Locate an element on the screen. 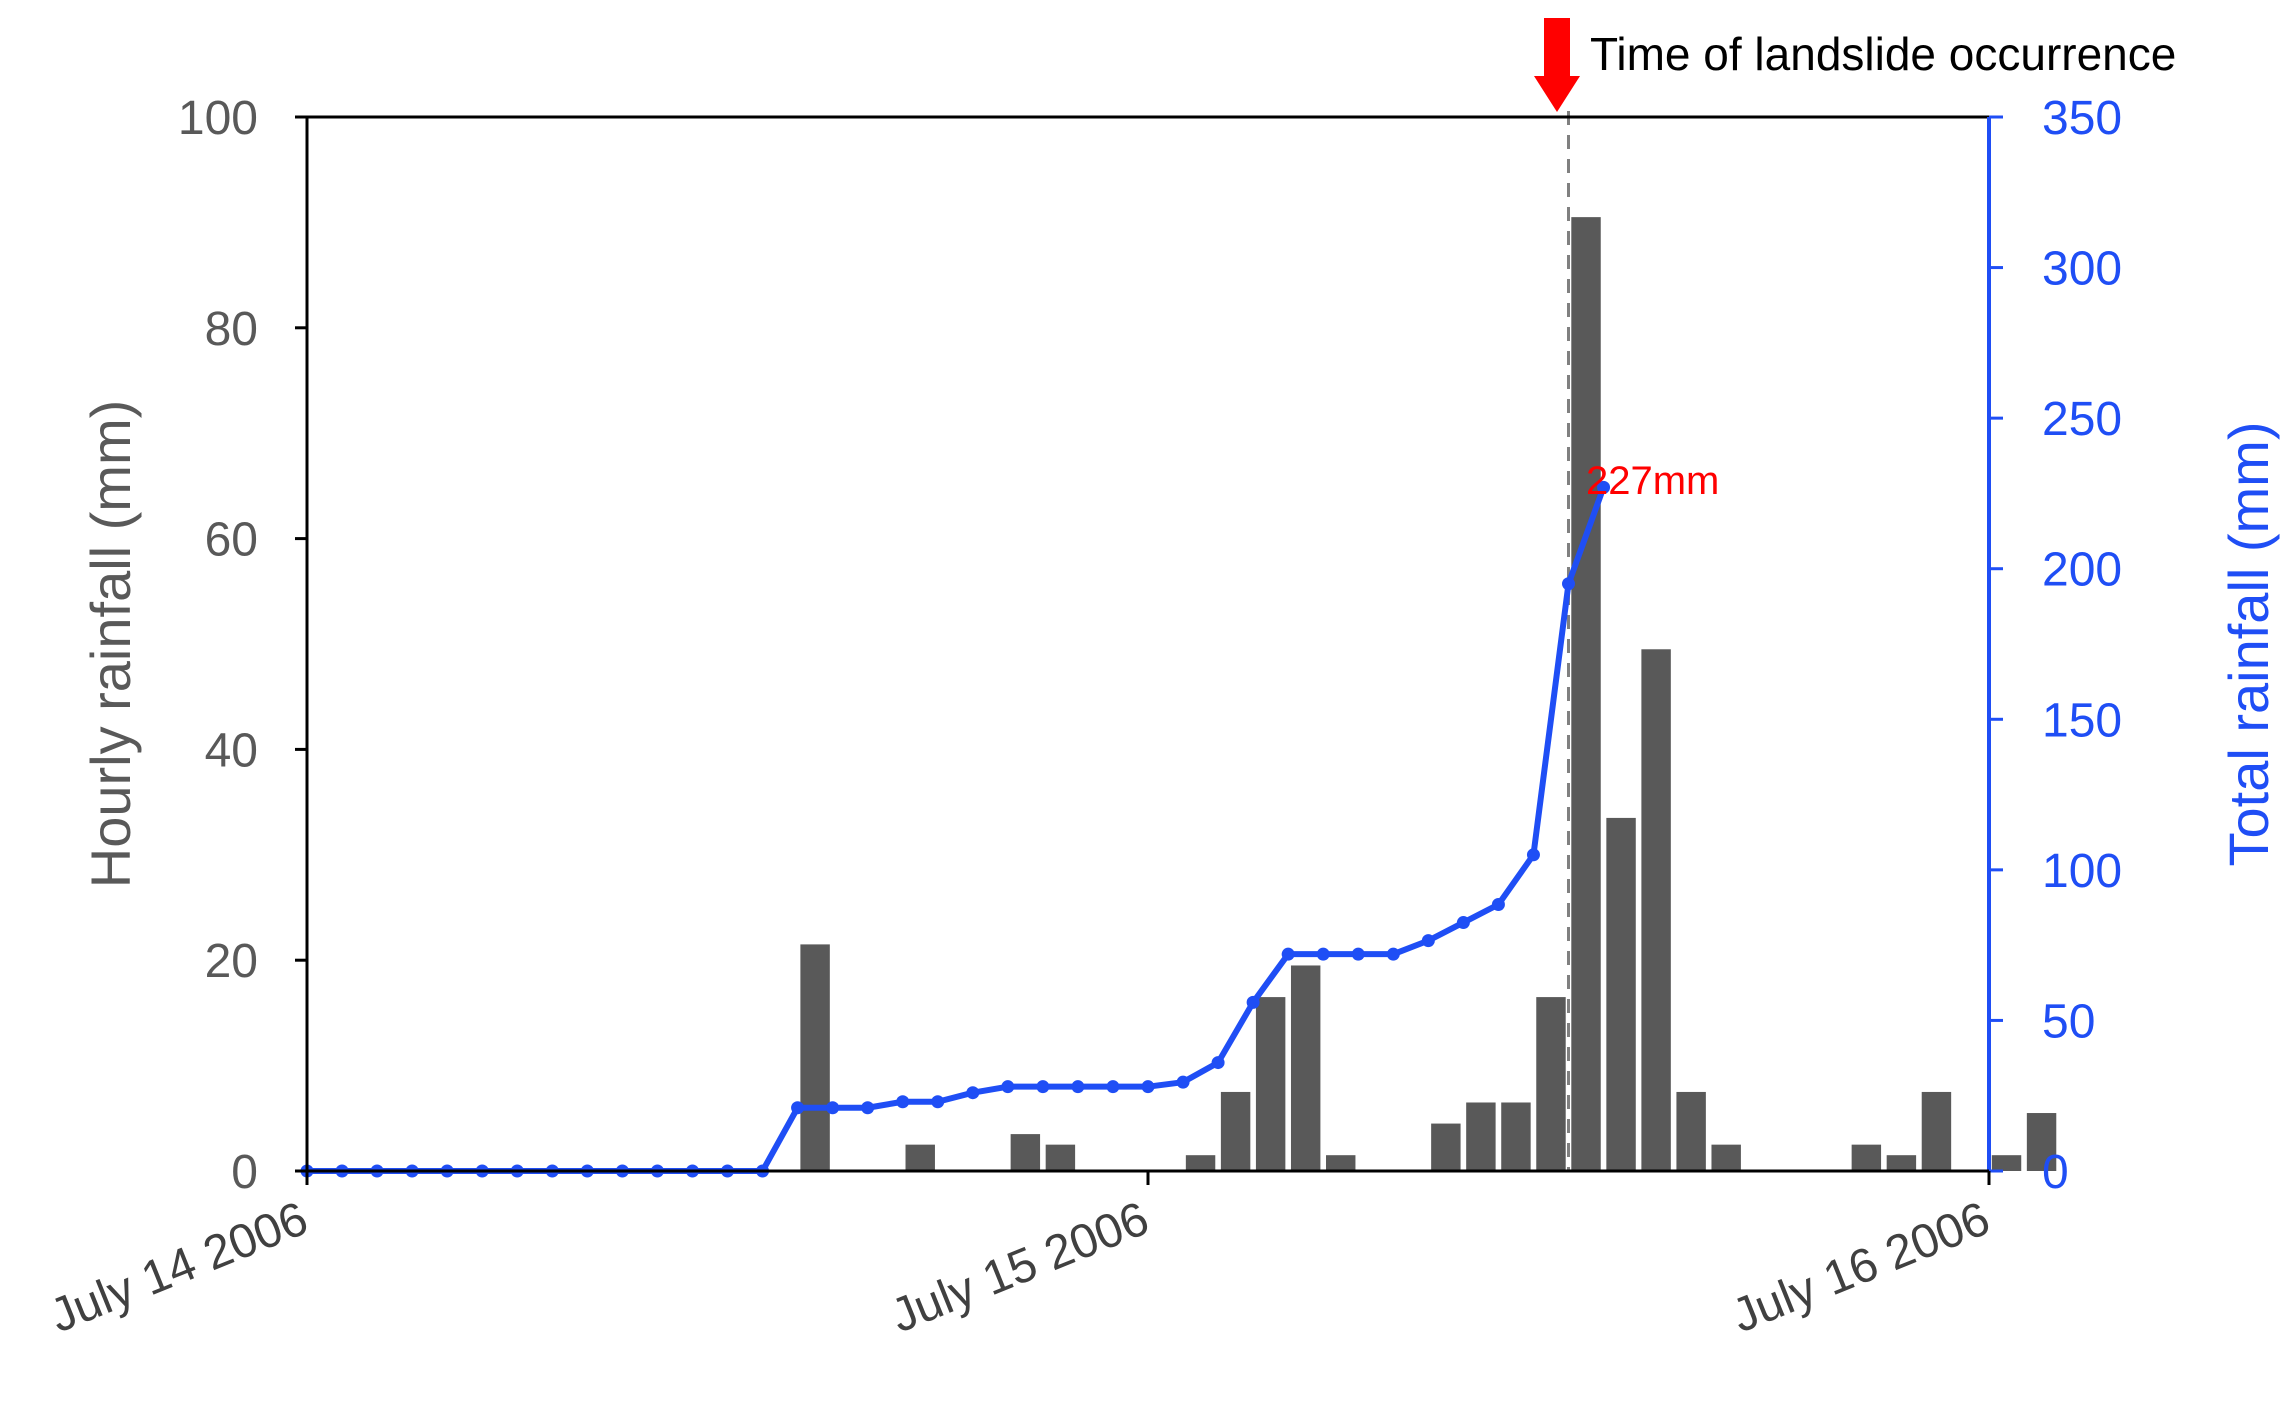  left-tick-label: 0 is located at coordinates (244, 1172).